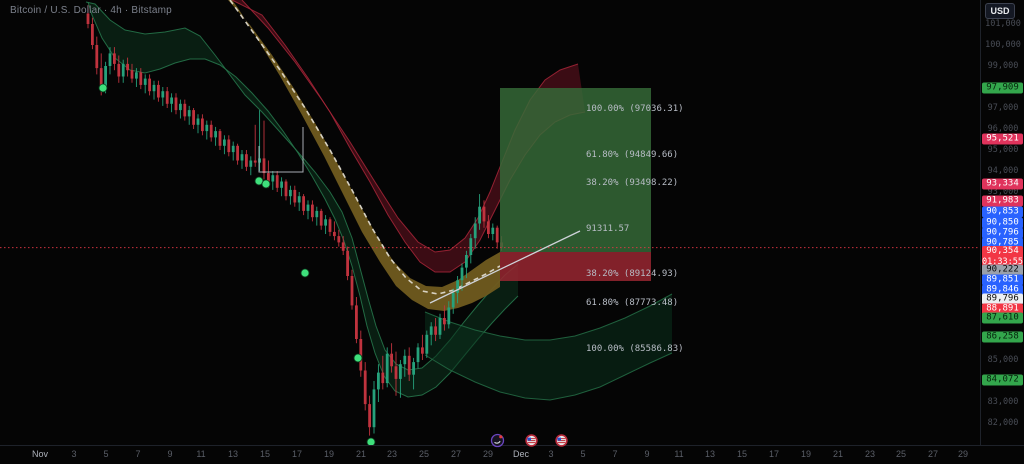 The width and height of the screenshot is (1024, 464). I want to click on candle-countdown: 01:33:55, so click(1002, 262).